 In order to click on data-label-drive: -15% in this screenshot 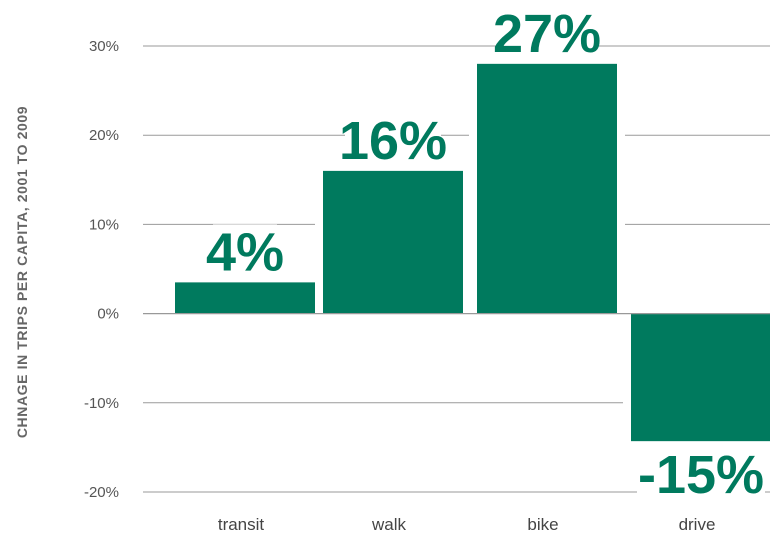, I will do `click(701, 475)`.